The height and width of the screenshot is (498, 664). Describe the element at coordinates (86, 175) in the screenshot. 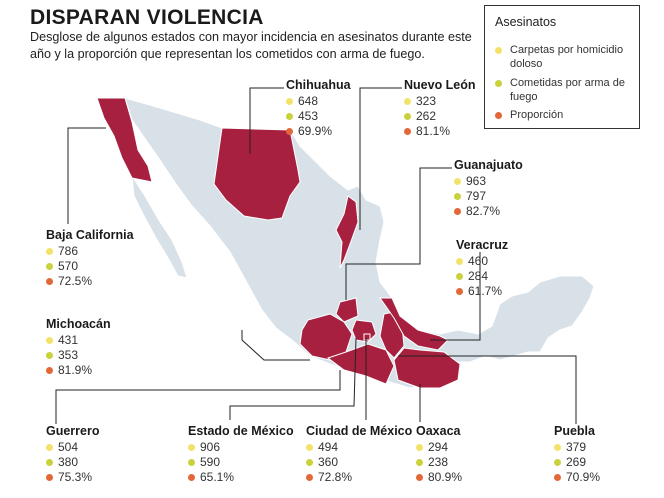

I see `leader-baja-california` at that location.